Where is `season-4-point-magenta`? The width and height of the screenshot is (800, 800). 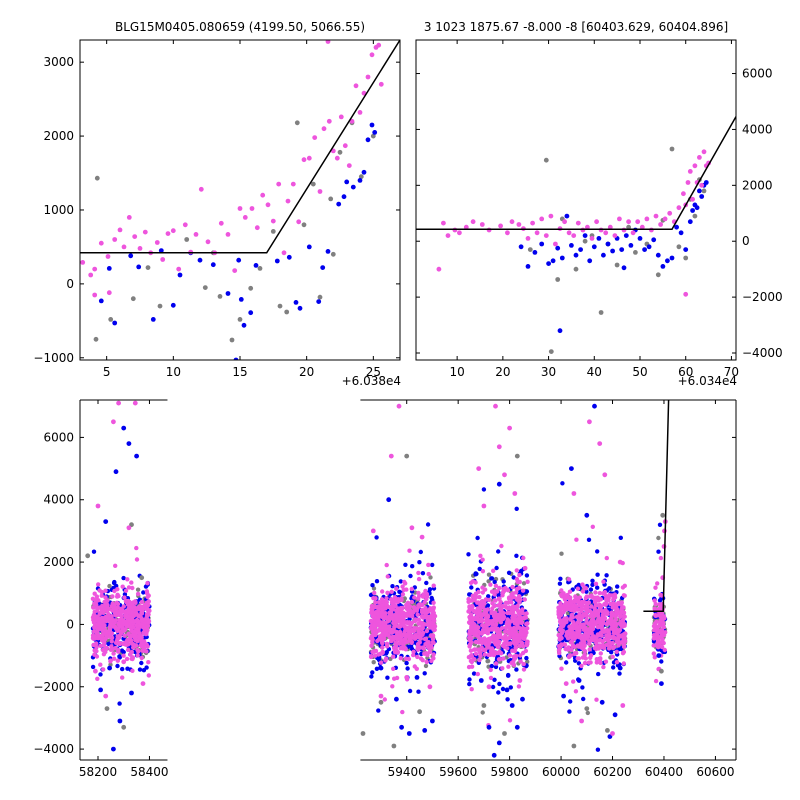
season-4-point-magenta is located at coordinates (662, 639).